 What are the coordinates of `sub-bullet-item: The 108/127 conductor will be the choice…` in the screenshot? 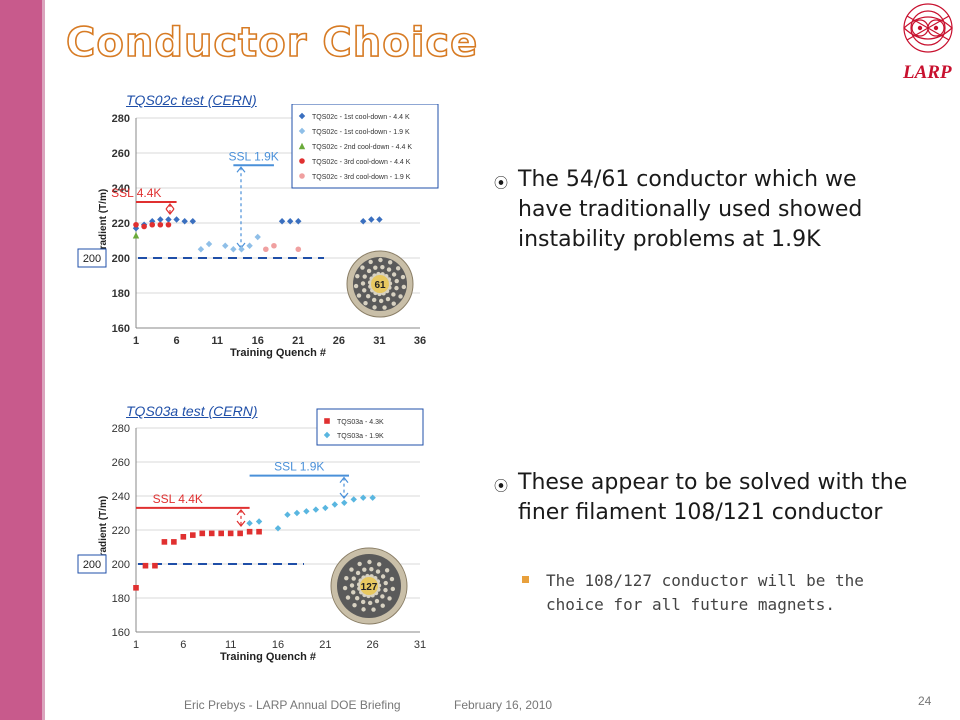 It's located at (712, 594).